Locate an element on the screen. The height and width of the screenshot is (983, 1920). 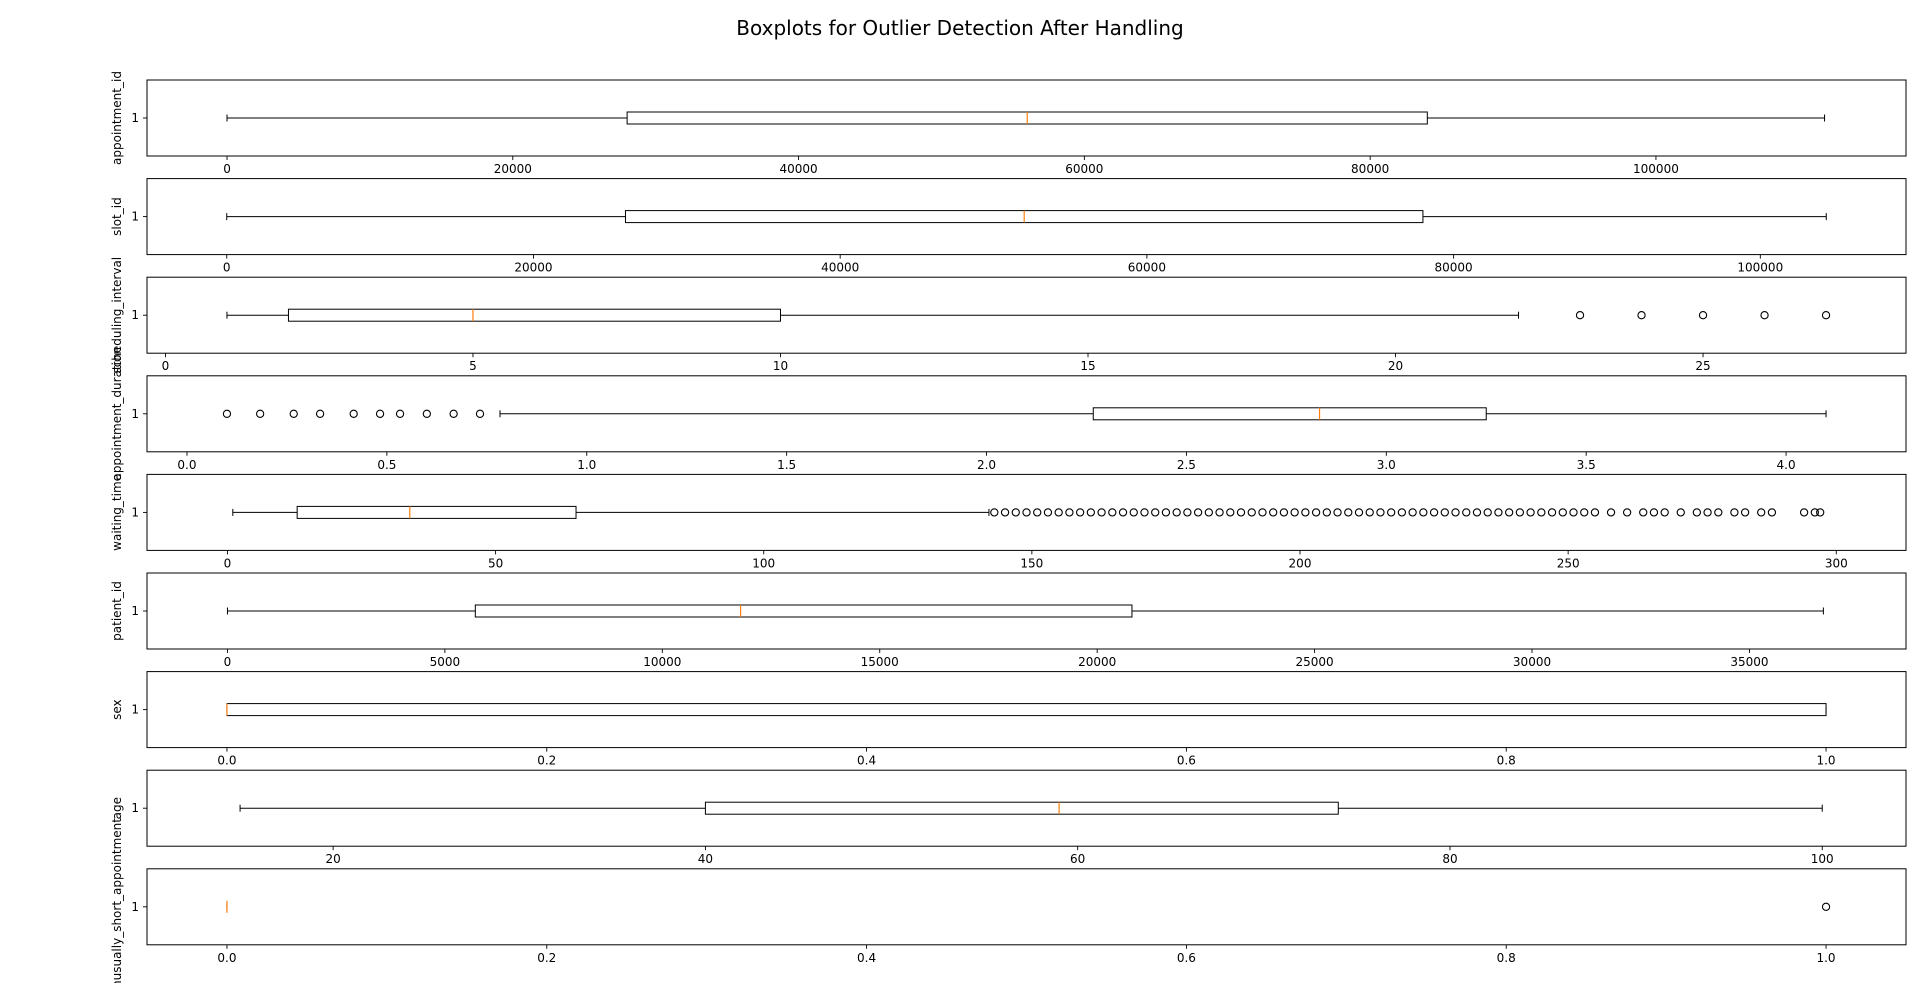
x-tick-label: 5000 is located at coordinates (445, 662).